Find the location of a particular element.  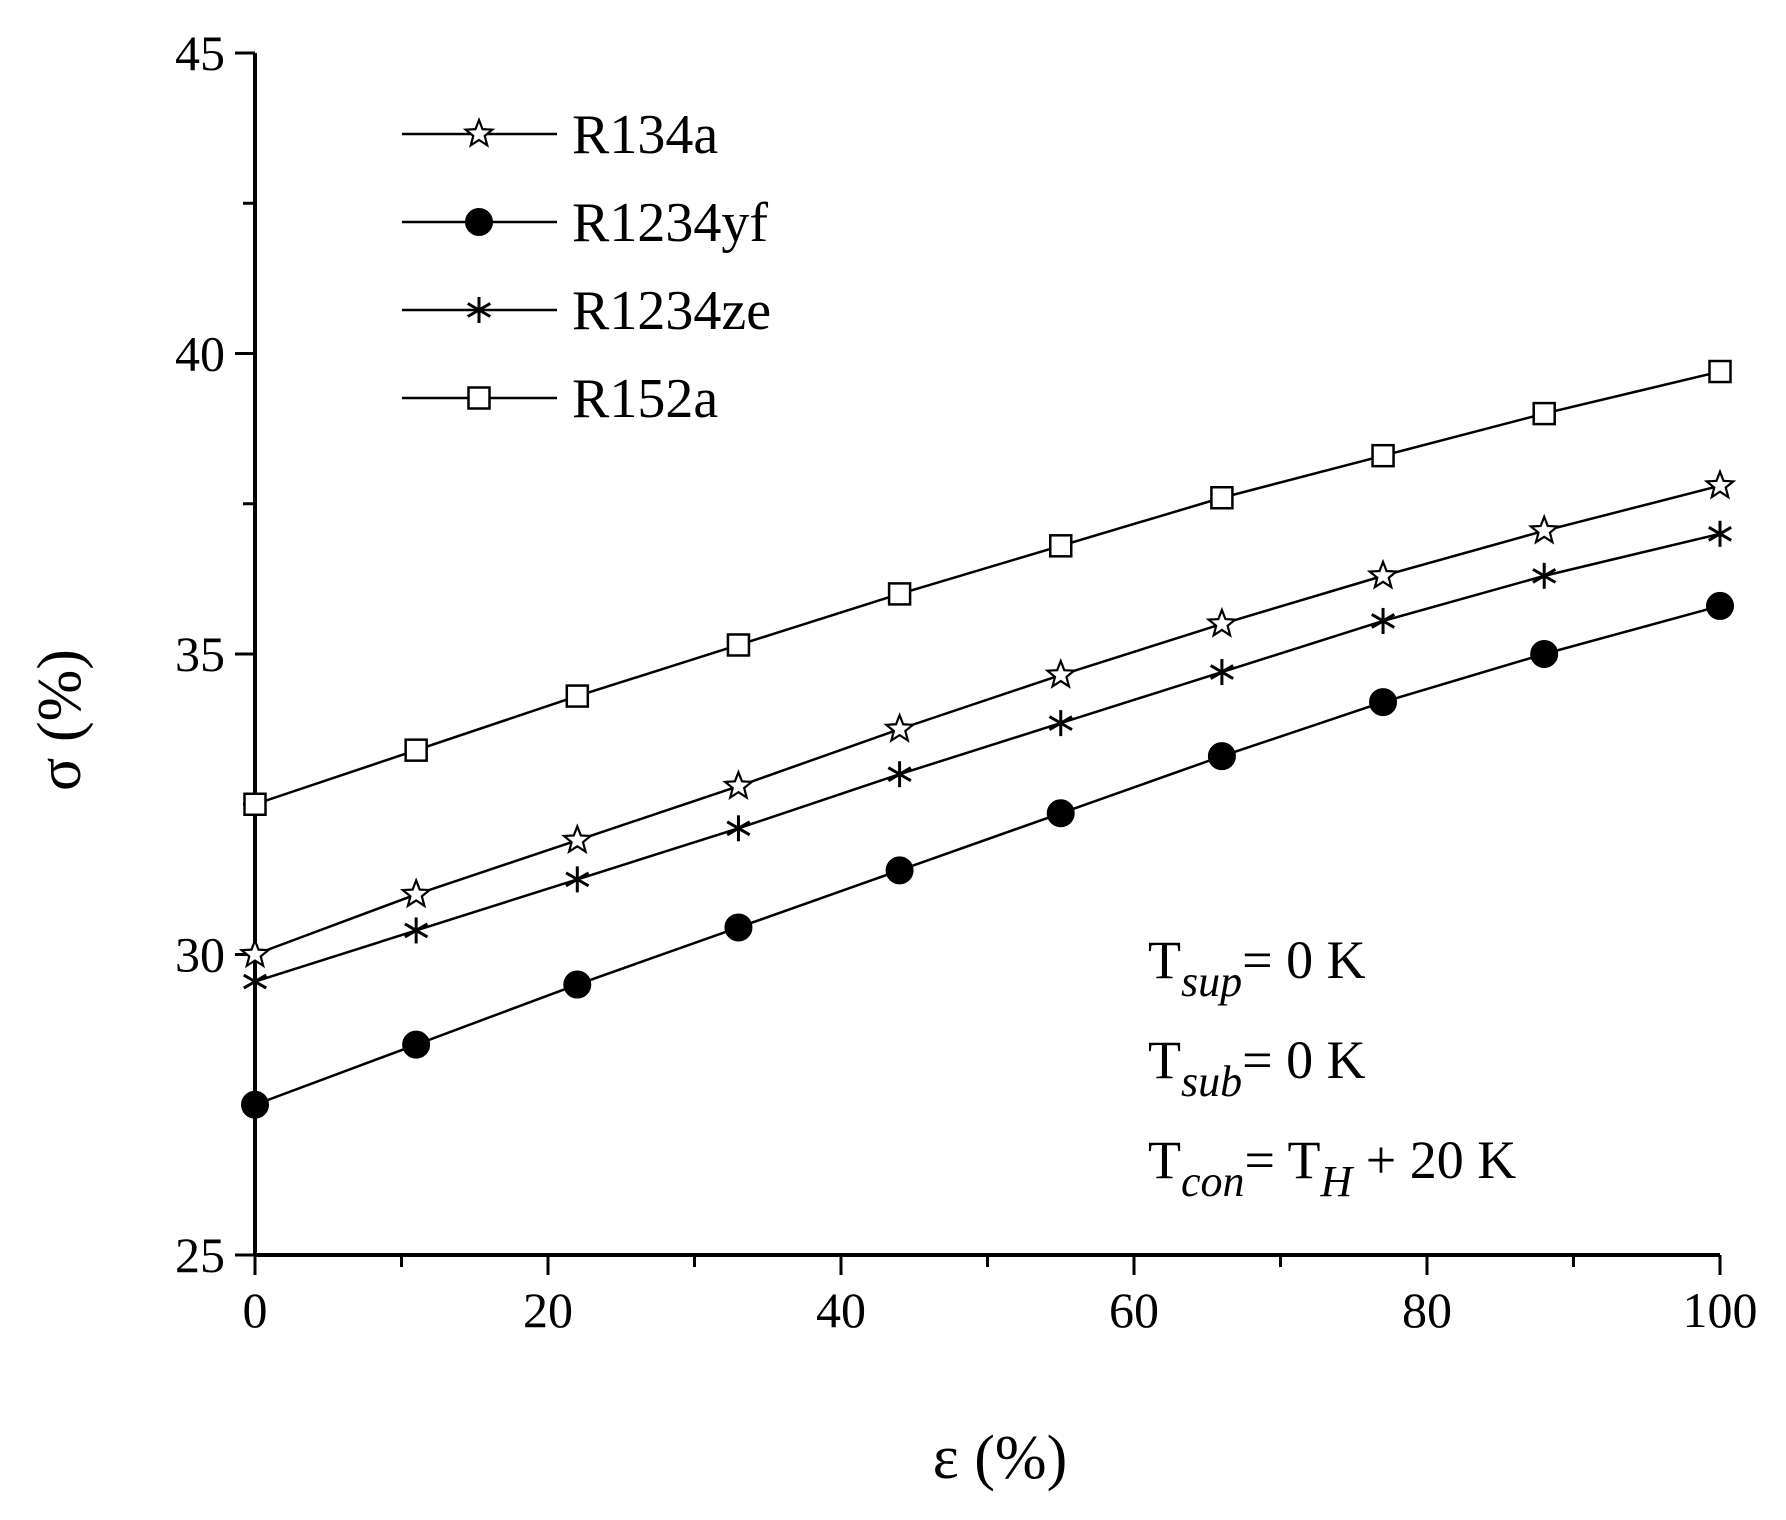

x-tick-label: 20 is located at coordinates (548, 1310).